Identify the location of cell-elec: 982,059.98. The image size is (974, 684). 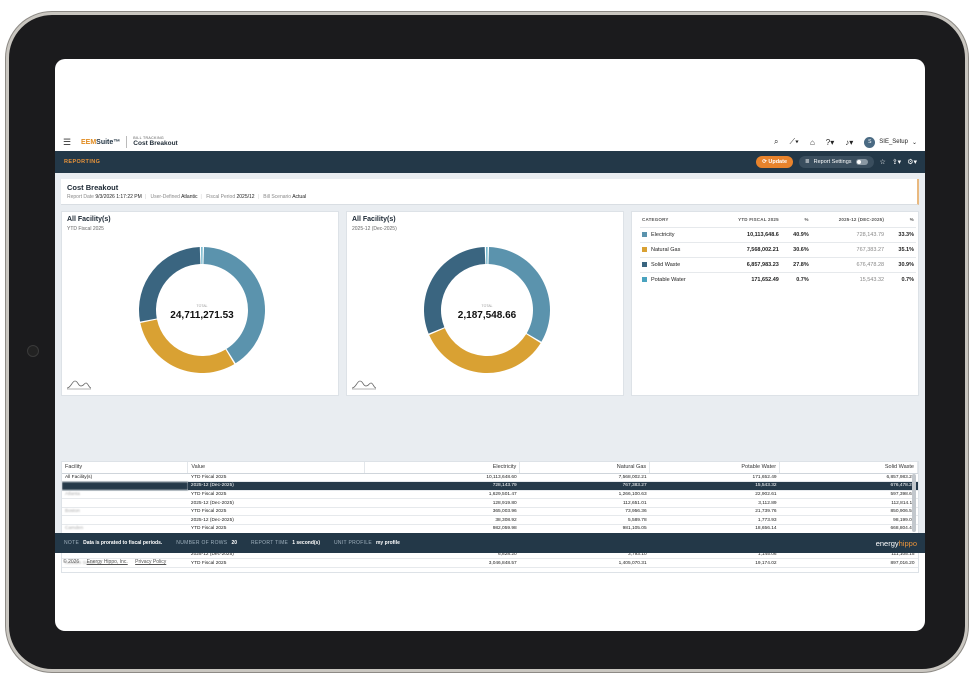
(442, 529).